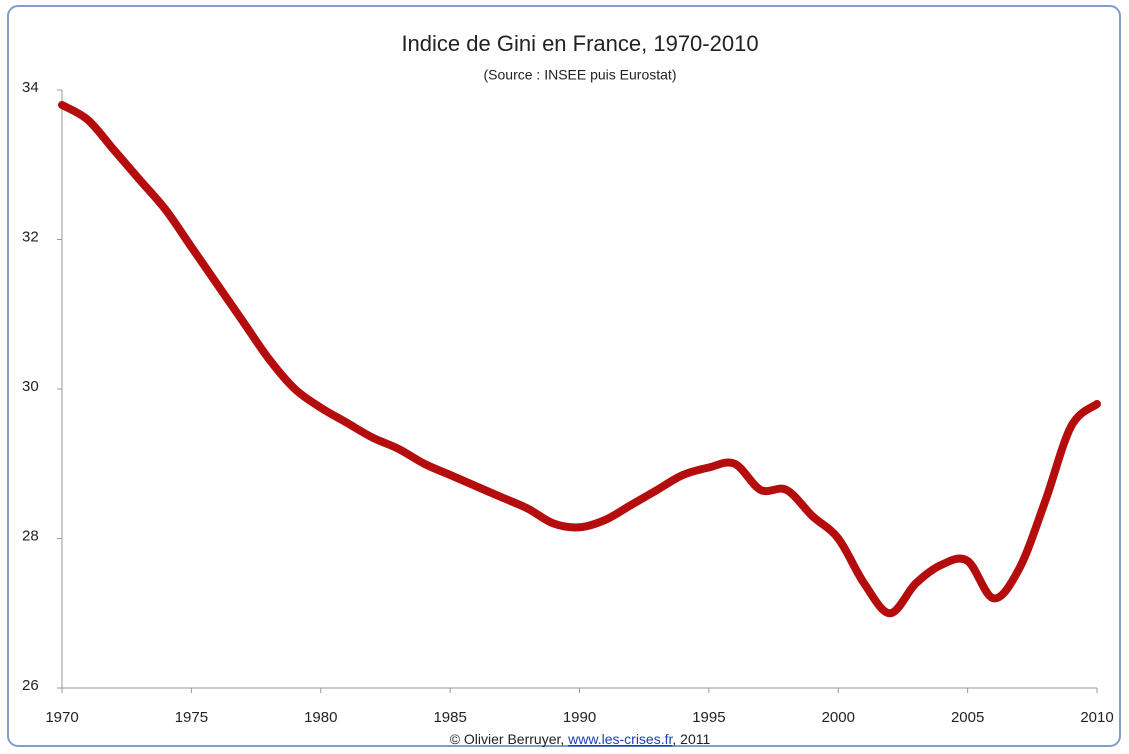  Describe the element at coordinates (838, 717) in the screenshot. I see `x-tick-label: 2000` at that location.